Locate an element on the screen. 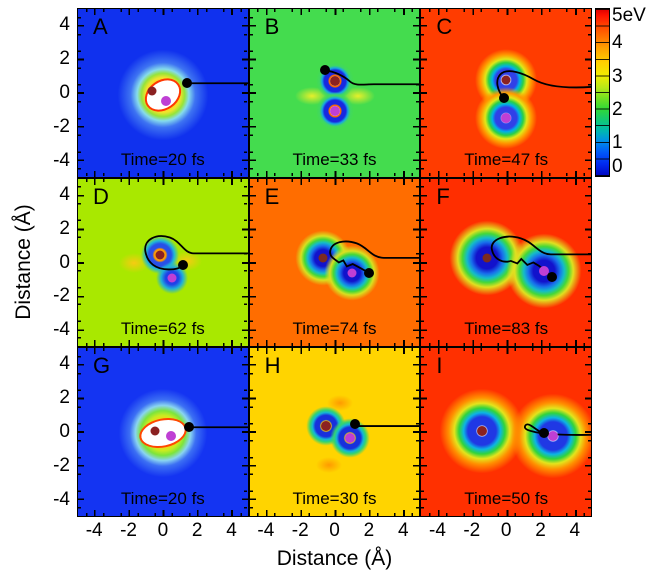  colorbar-gradient is located at coordinates (602, 92).